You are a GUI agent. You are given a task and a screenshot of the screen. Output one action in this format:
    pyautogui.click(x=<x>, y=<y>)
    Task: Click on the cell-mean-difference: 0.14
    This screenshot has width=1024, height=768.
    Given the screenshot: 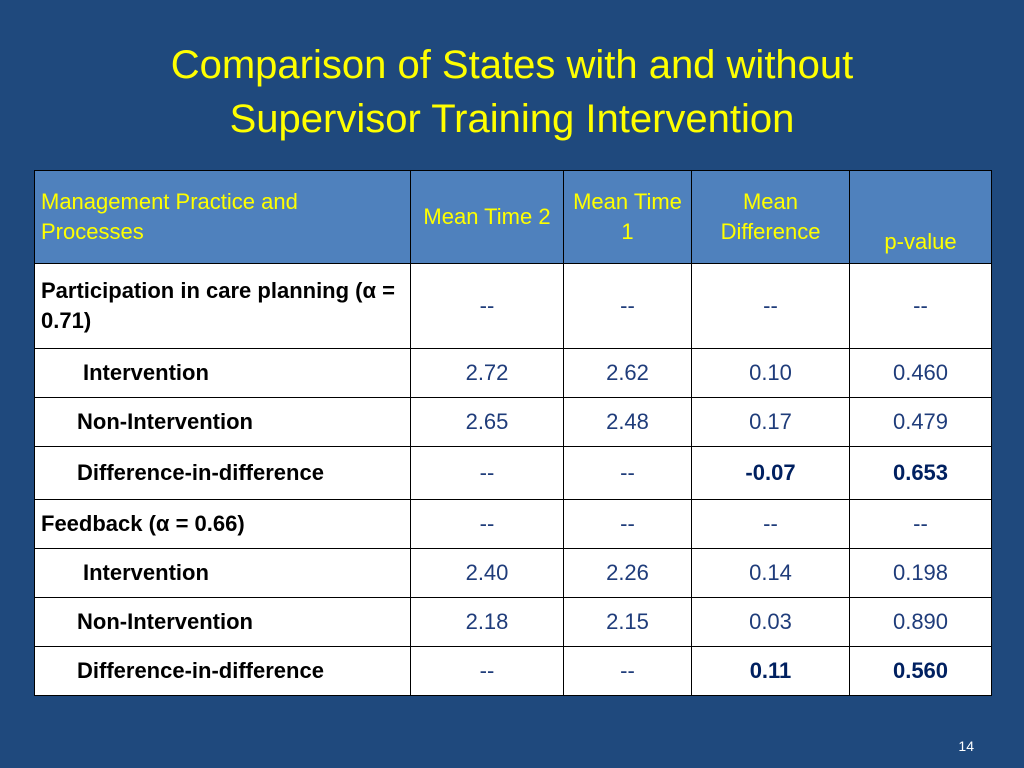 What is the action you would take?
    pyautogui.click(x=770, y=573)
    